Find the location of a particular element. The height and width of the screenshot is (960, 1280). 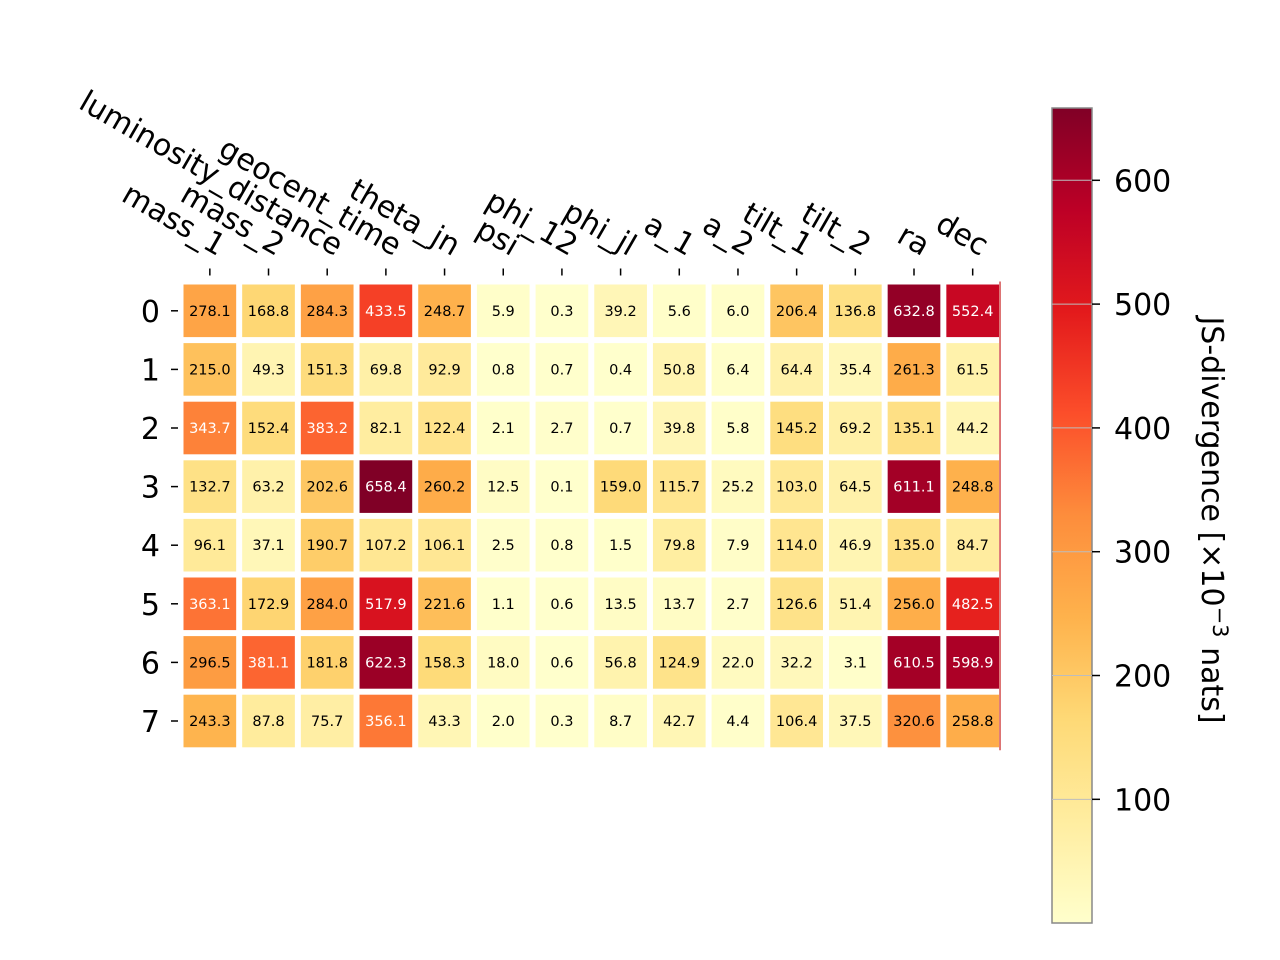

cell-value-label: 56.8 is located at coordinates (620, 663).